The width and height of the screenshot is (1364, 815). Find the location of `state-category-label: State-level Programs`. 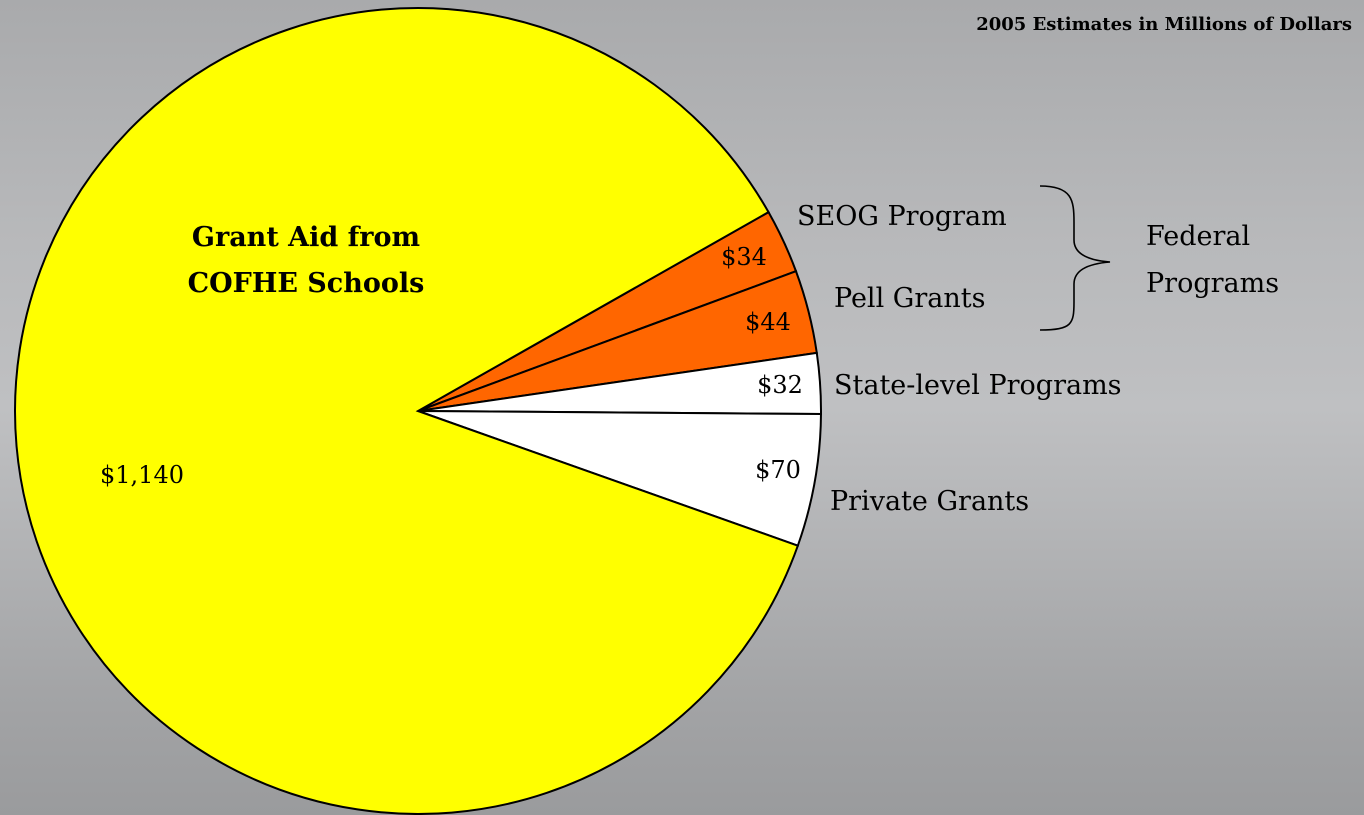

state-category-label: State-level Programs is located at coordinates (978, 385).